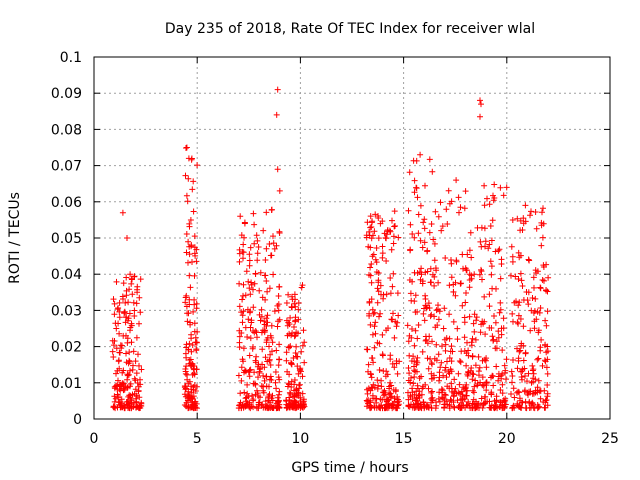 The height and width of the screenshot is (480, 640). What do you see at coordinates (71, 58) in the screenshot?
I see `y-tick-label: 0.1` at bounding box center [71, 58].